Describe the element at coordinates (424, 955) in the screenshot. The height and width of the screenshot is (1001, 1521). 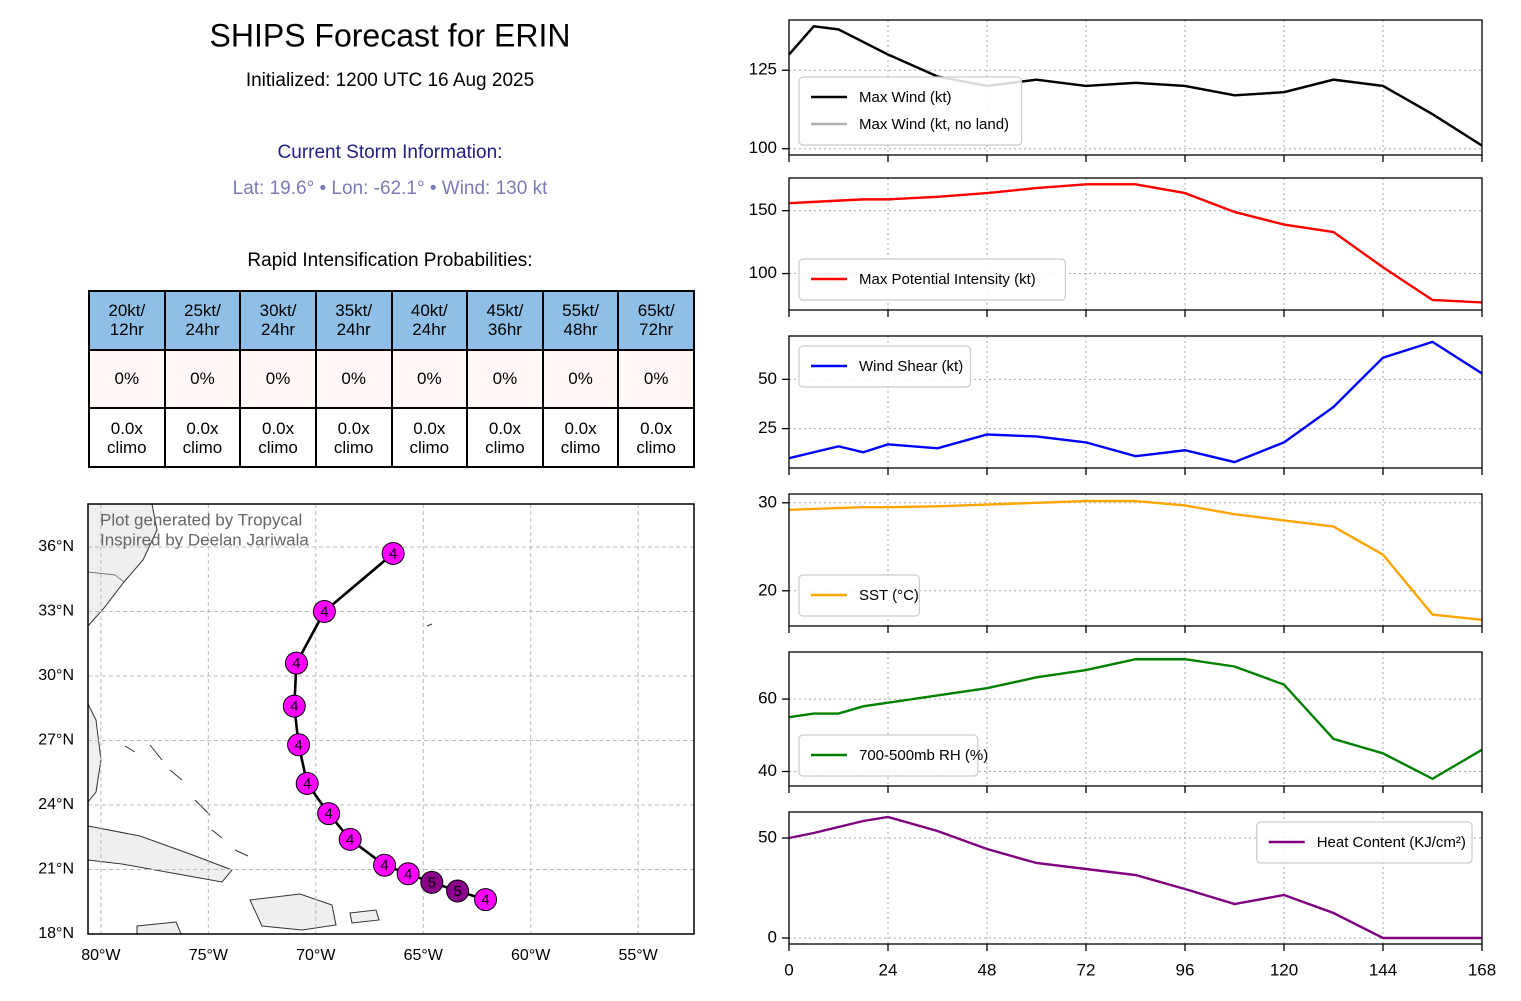
I see `x-tick-label: 65°W` at that location.